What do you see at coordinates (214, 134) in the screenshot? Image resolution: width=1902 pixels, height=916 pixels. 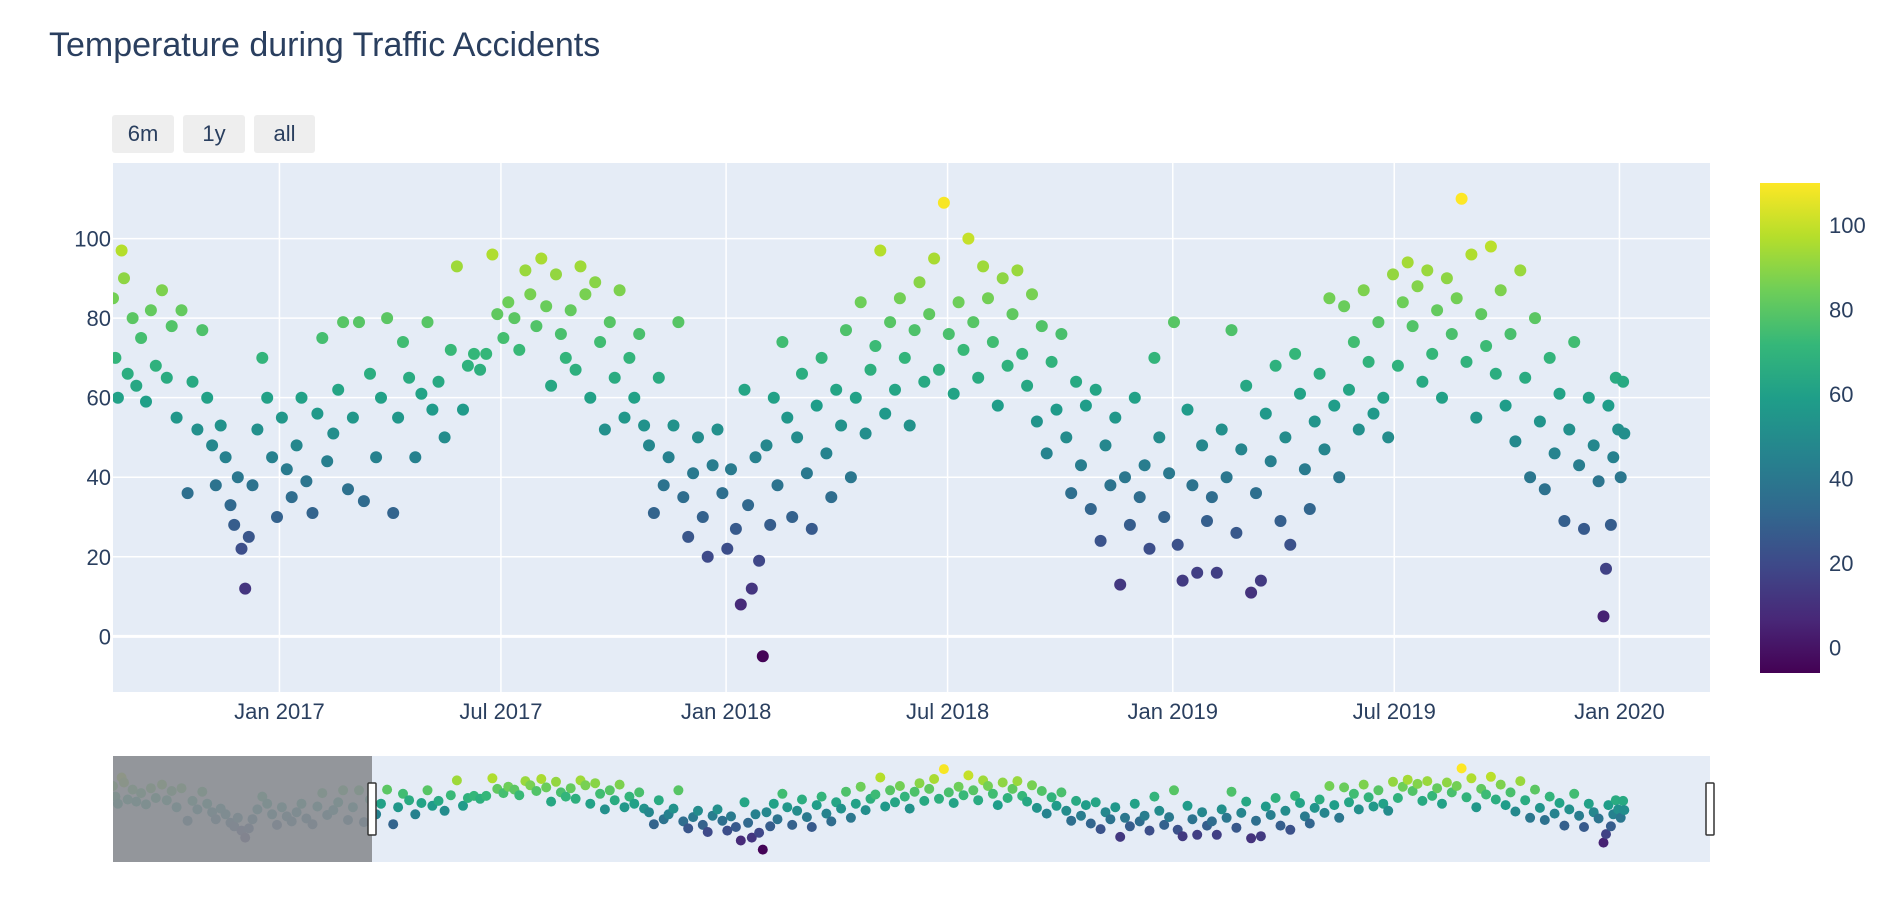 I see `range-1y-button: 1y` at bounding box center [214, 134].